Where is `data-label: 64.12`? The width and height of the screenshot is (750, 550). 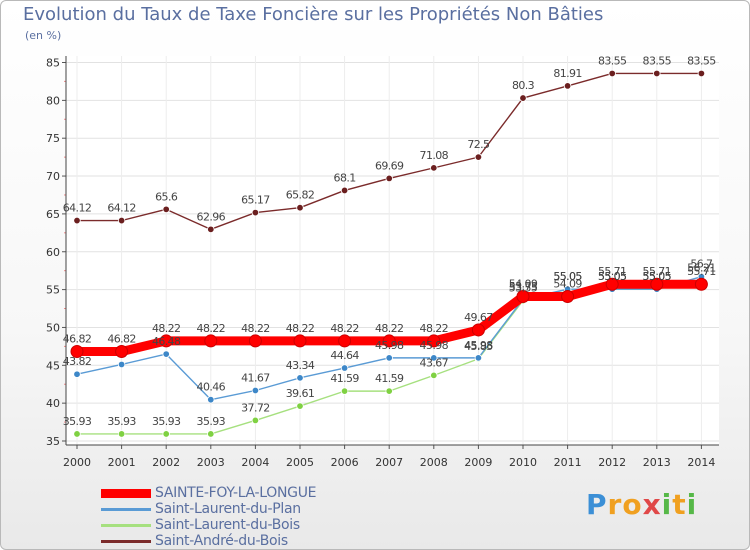 data-label: 64.12 is located at coordinates (77, 208).